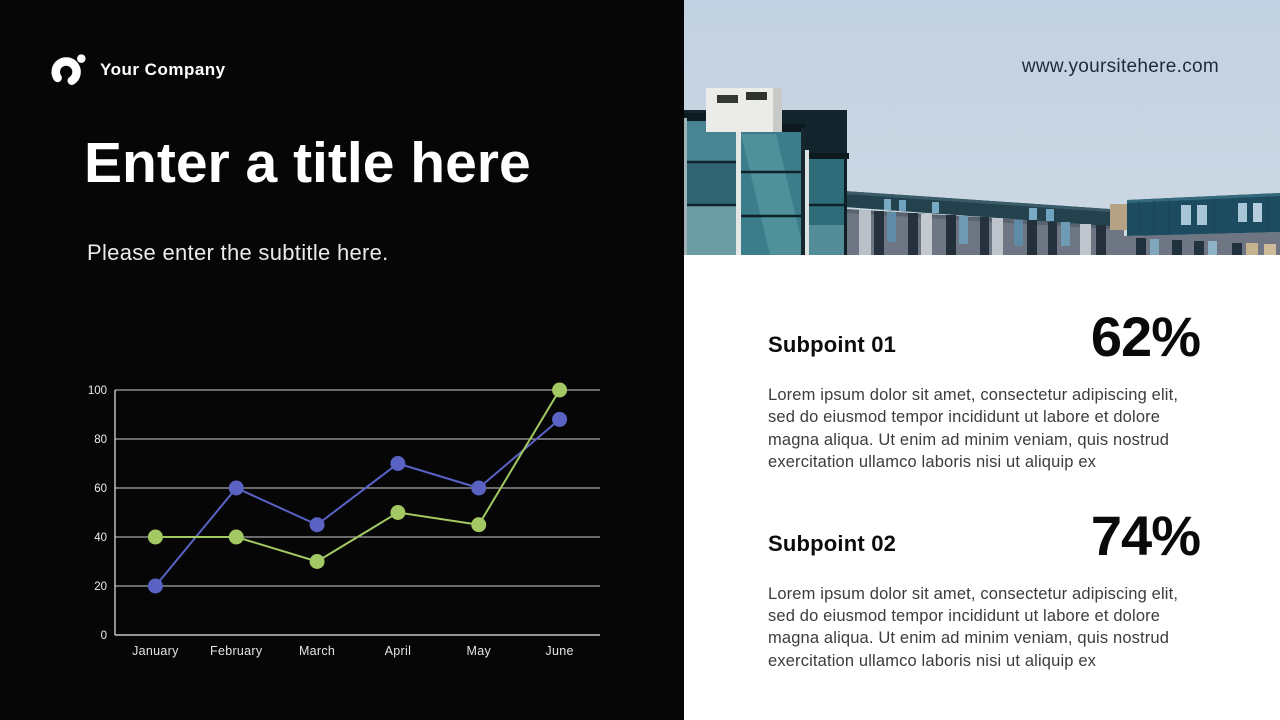  Describe the element at coordinates (100, 489) in the screenshot. I see `svg-text: 60` at that location.